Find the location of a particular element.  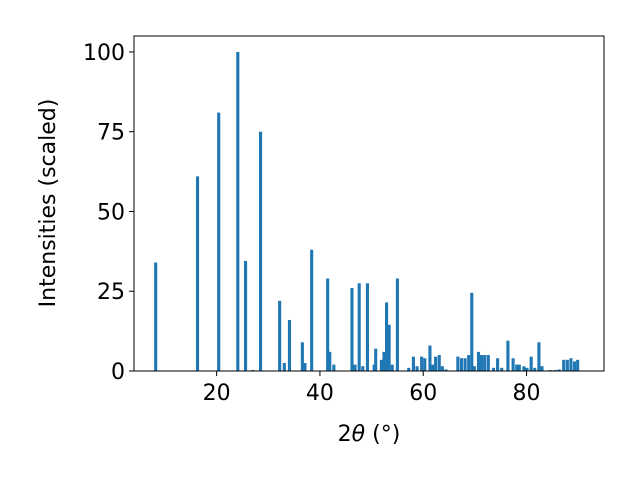

x-tick-label: 60 is located at coordinates (423, 393).